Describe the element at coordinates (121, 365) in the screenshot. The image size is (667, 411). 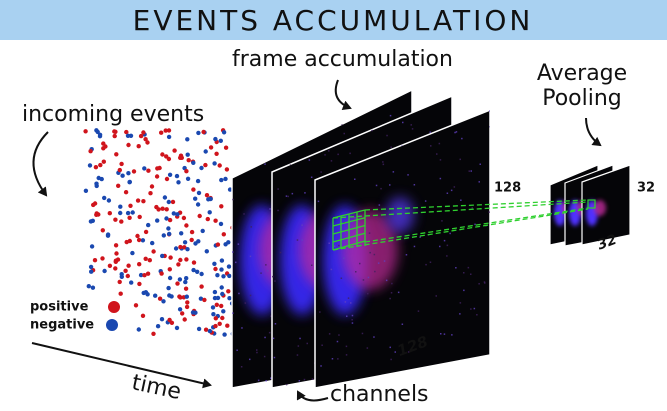
I see `time-arrow` at that location.